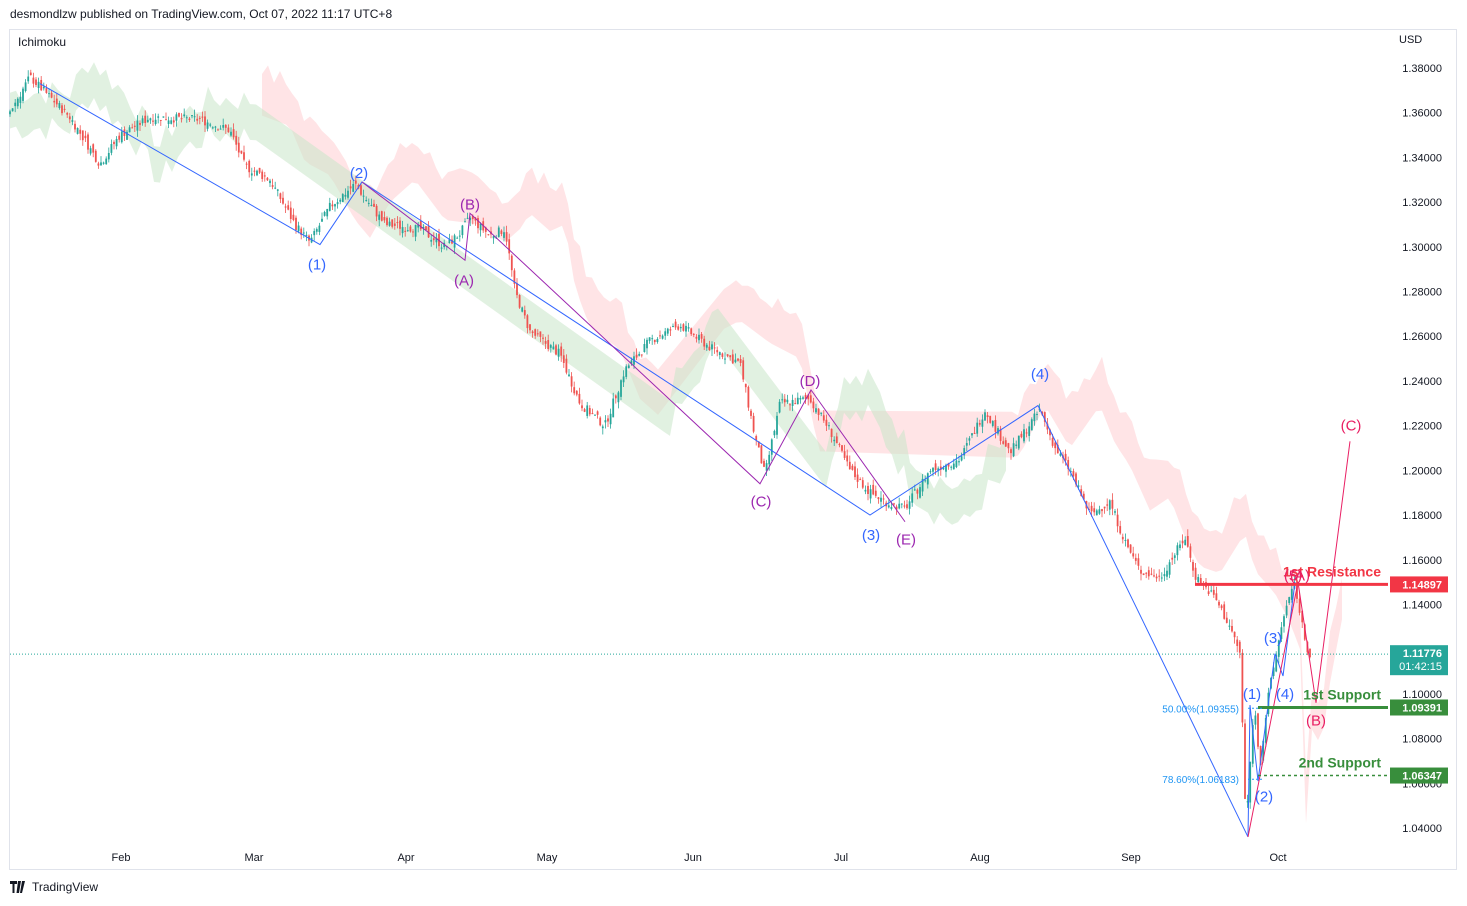 This screenshot has height=906, width=1467. Describe the element at coordinates (1299, 639) in the screenshot. I see `wave-pink-projection` at that location.